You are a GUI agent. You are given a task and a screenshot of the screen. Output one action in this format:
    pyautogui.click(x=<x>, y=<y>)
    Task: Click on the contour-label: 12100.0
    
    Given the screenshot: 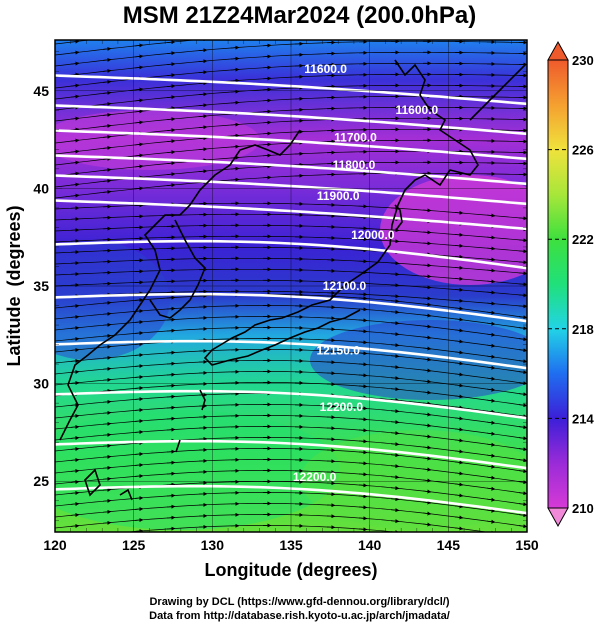 What is the action you would take?
    pyautogui.click(x=345, y=286)
    